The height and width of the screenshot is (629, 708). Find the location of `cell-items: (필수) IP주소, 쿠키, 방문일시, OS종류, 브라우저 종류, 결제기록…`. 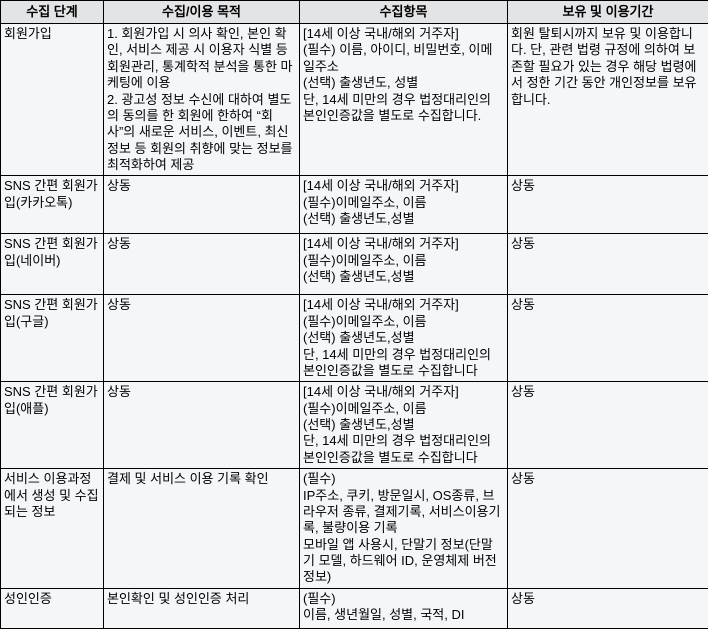

cell-items: (필수) IP주소, 쿠키, 방문일시, OS종류, 브라우저 종류, 결제기록… is located at coordinates (404, 529).